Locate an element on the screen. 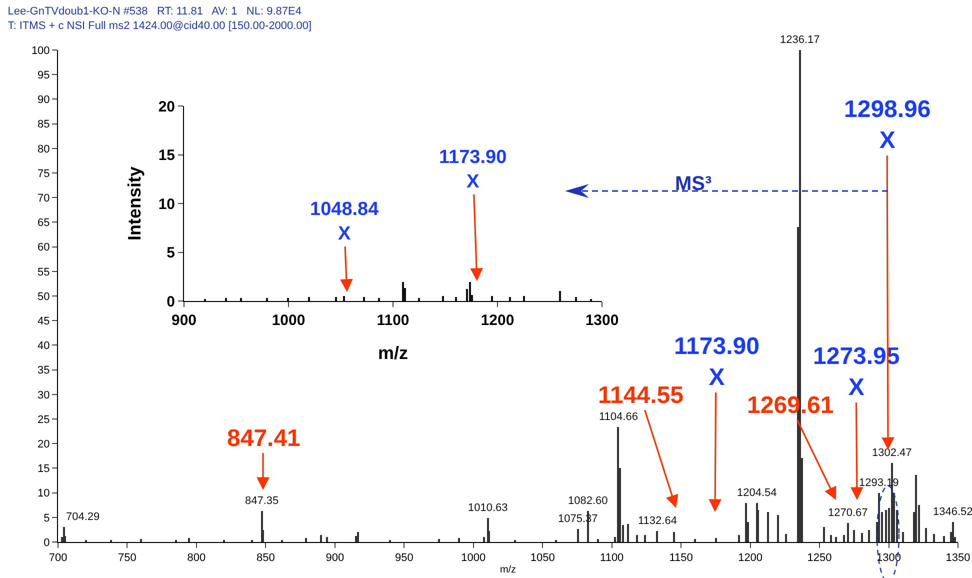  x-tick-label: 800 is located at coordinates (196, 558).